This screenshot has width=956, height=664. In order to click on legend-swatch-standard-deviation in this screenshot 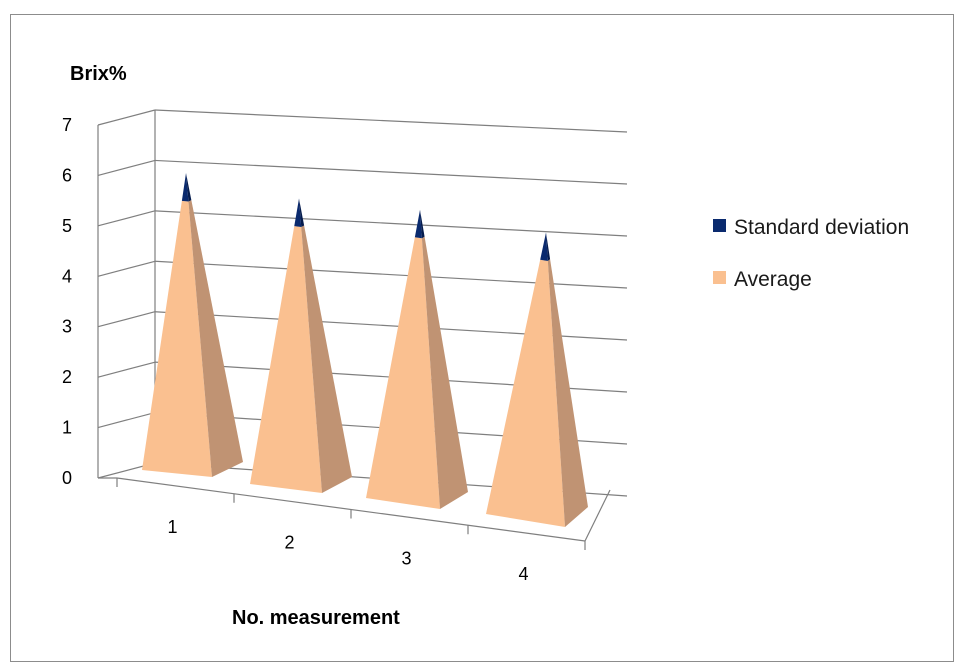, I will do `click(719, 225)`.